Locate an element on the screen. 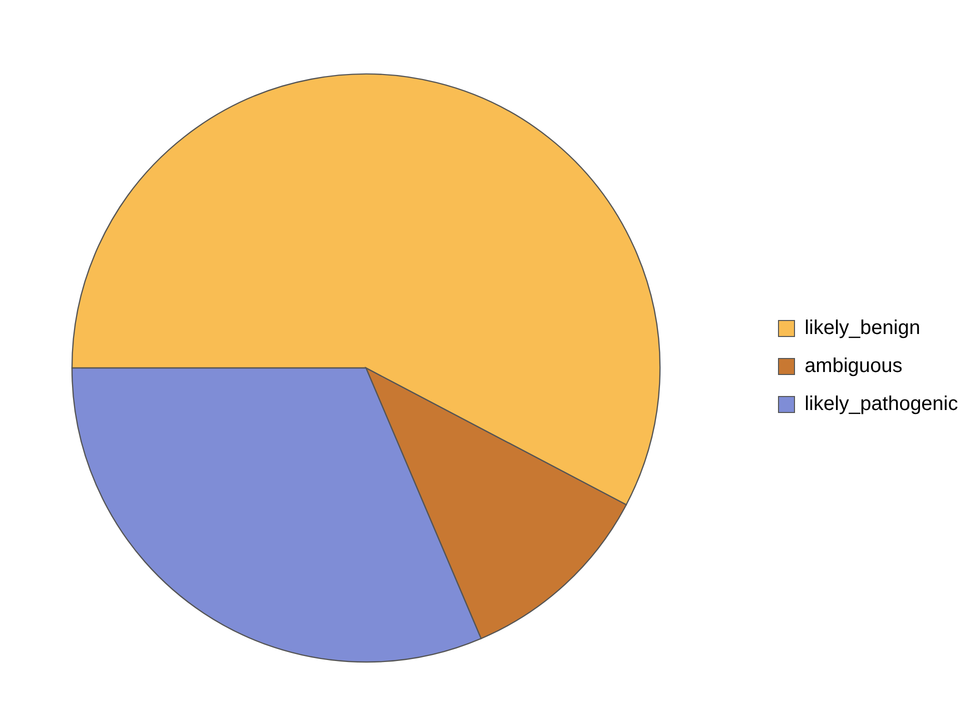 Image resolution: width=976 pixels, height=724 pixels. legend-label: likely_pathogenic is located at coordinates (881, 404).